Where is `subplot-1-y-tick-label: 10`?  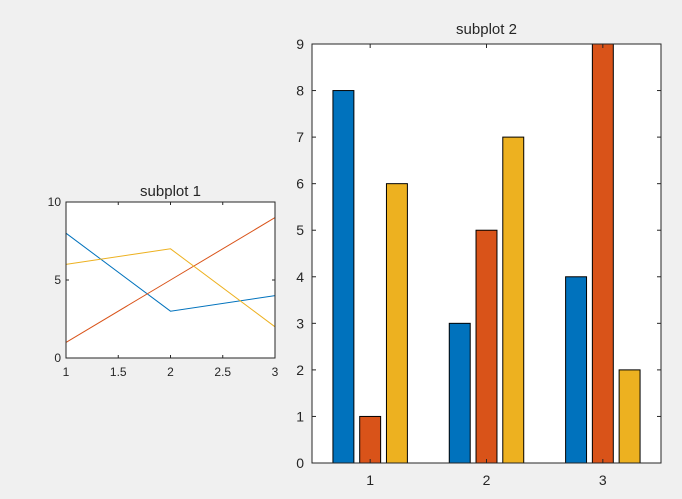
subplot-1-y-tick-label: 10 is located at coordinates (55, 202).